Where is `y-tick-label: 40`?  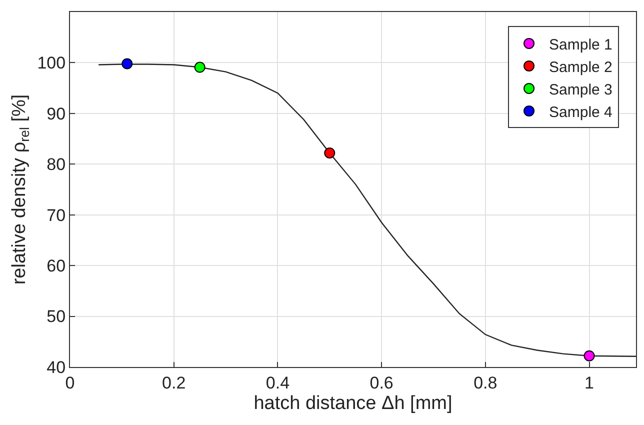
y-tick-label: 40 is located at coordinates (56, 367).